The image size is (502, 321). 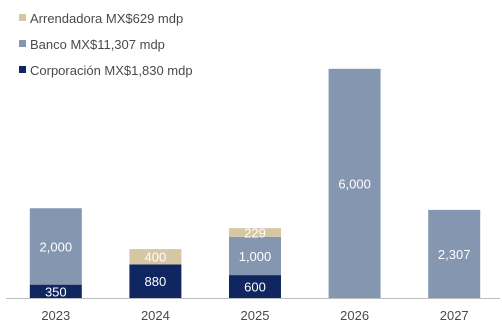 I want to click on data-label: 600, so click(x=255, y=287).